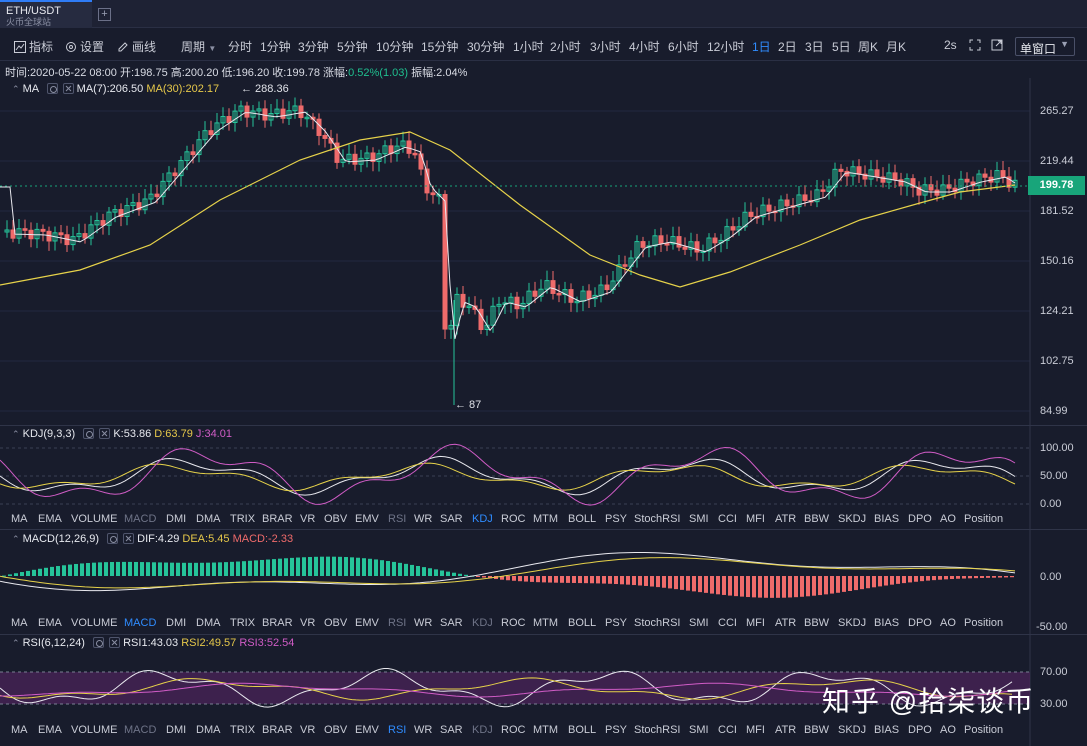 The height and width of the screenshot is (746, 1087). Describe the element at coordinates (352, 47) in the screenshot. I see `period-3: 5分钟` at that location.